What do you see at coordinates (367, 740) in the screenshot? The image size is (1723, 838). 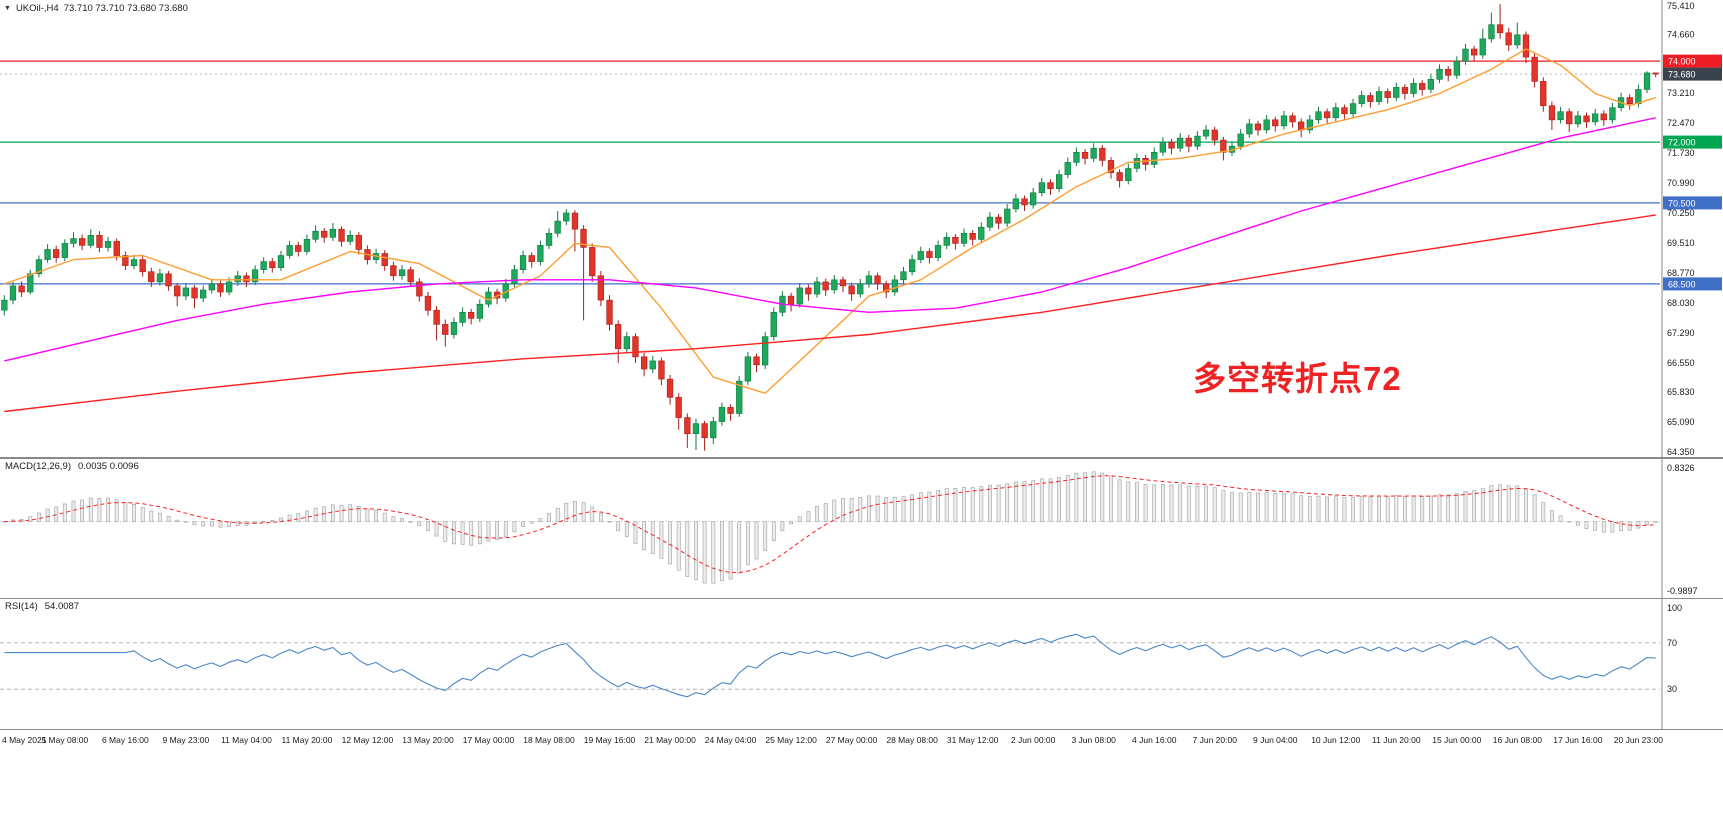 I see `time-tick-label: 12 May 12:00` at bounding box center [367, 740].